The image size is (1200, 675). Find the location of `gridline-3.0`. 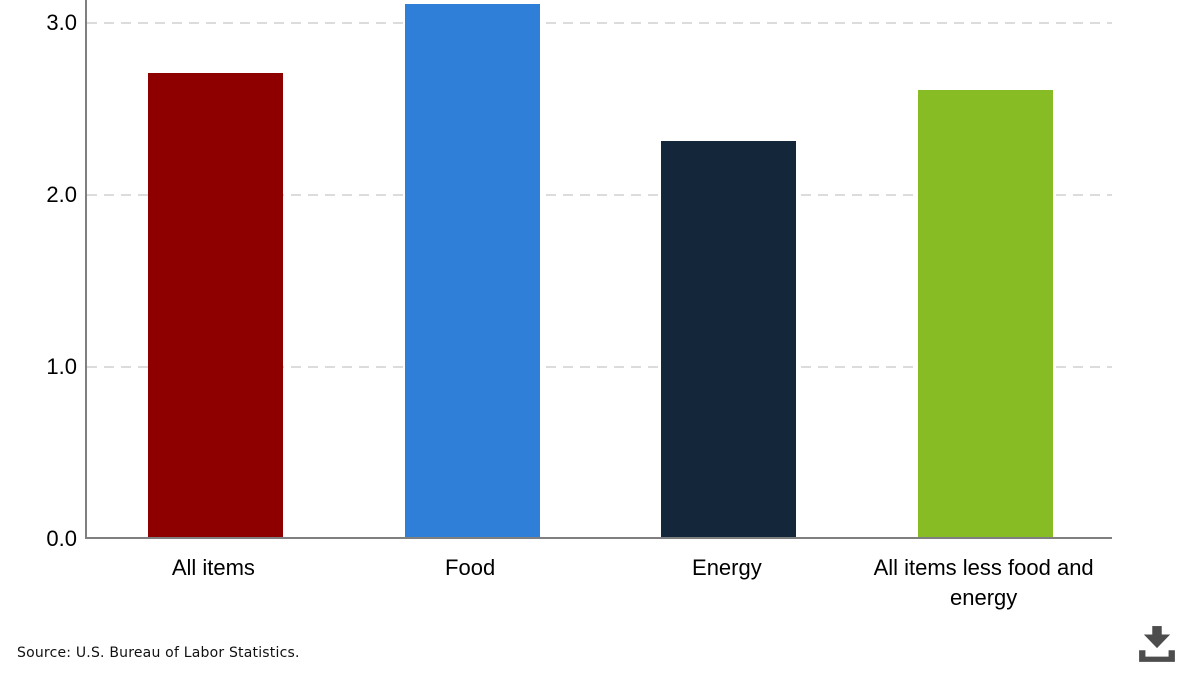

gridline-3.0 is located at coordinates (599, 23).